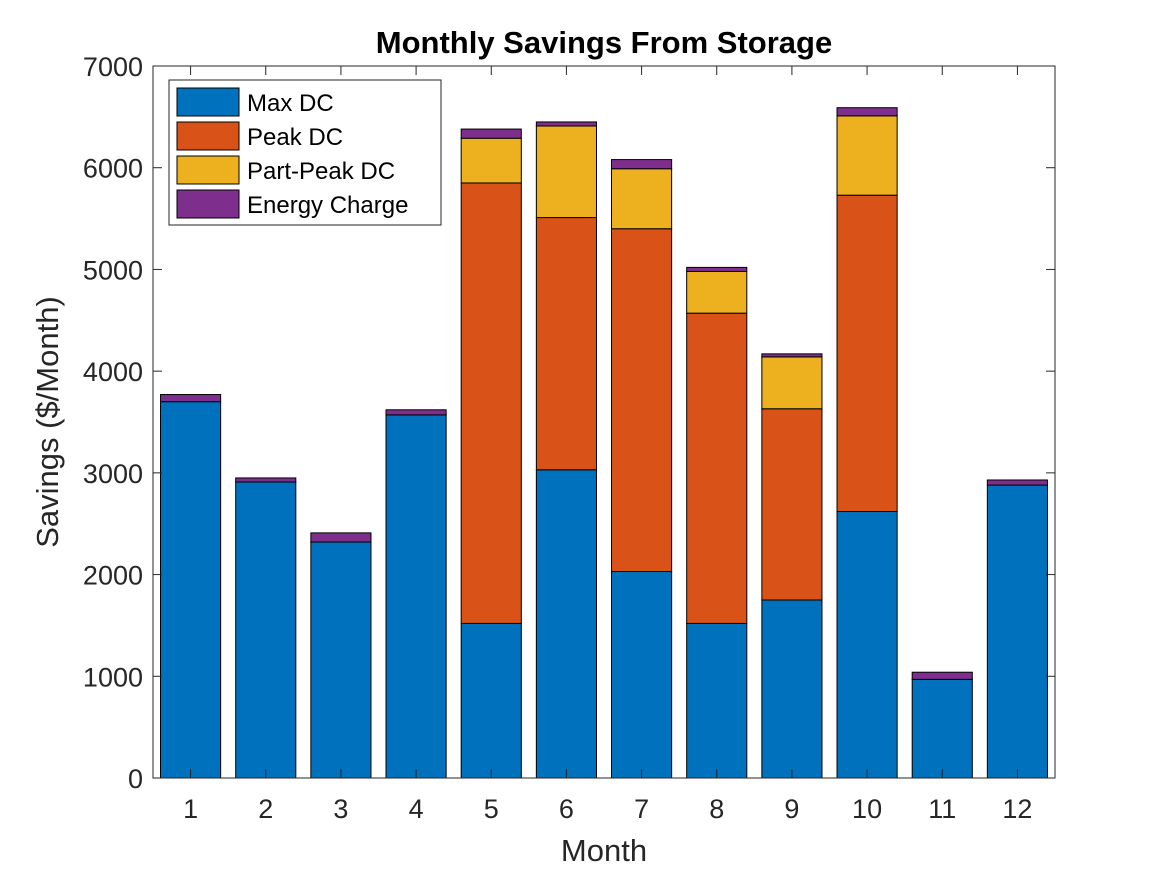  Describe the element at coordinates (290, 103) in the screenshot. I see `legend-label: Max DC` at that location.